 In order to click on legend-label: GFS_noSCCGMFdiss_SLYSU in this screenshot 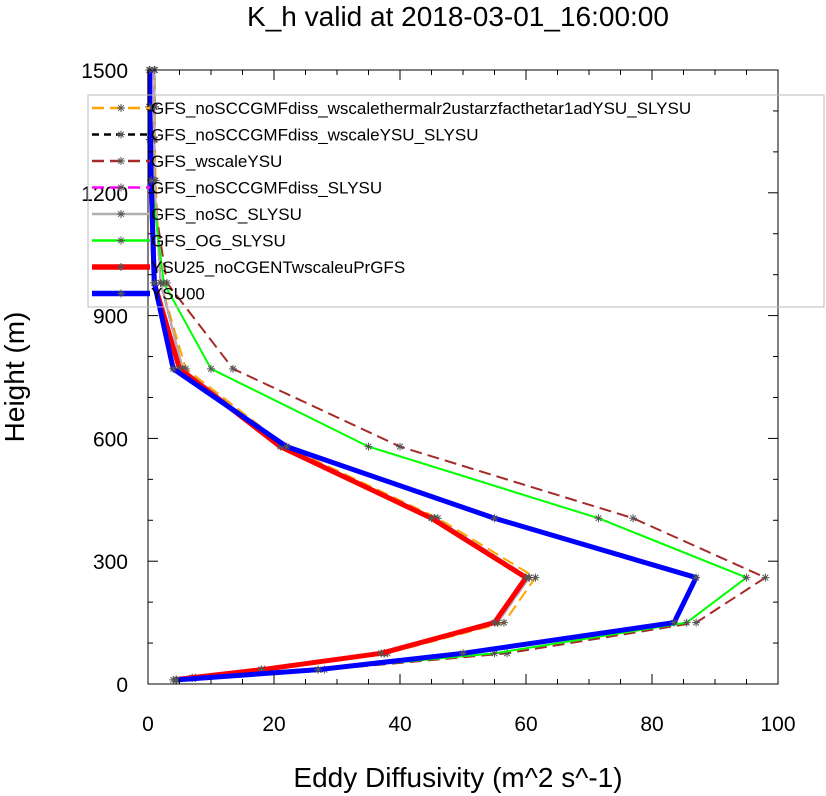, I will do `click(266, 188)`.